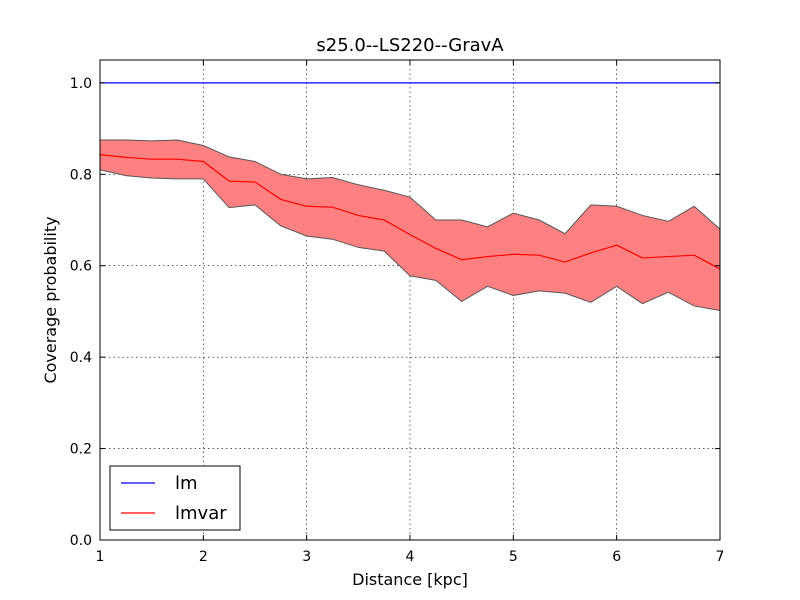 The image size is (800, 600). I want to click on legend-box, so click(175, 498).